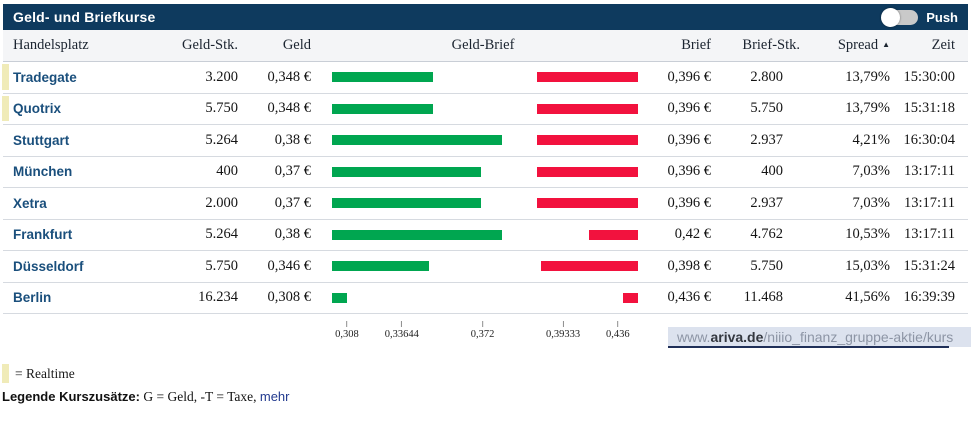  I want to click on push-label: Push, so click(942, 17).